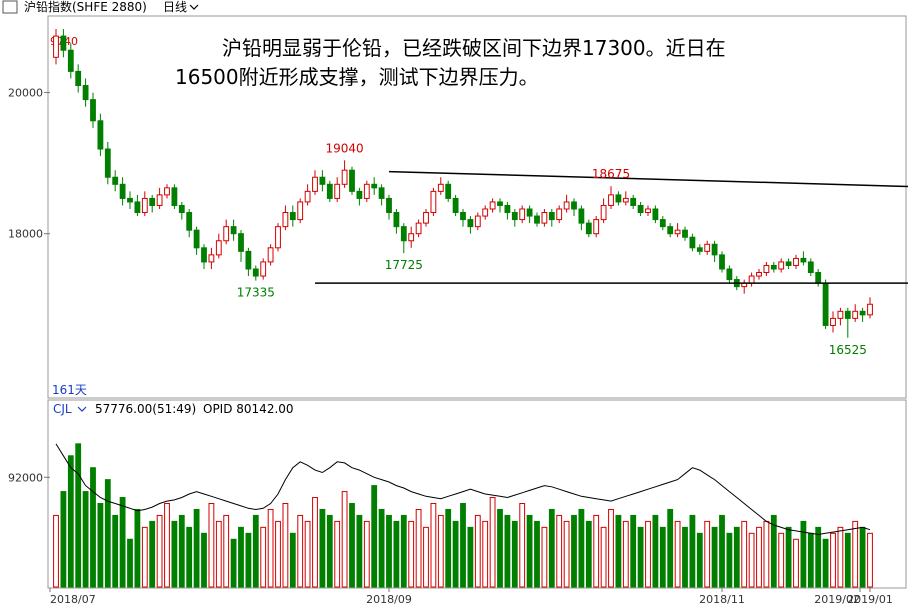  What do you see at coordinates (73, 599) in the screenshot?
I see `date-tick-label: 2018/07` at bounding box center [73, 599].